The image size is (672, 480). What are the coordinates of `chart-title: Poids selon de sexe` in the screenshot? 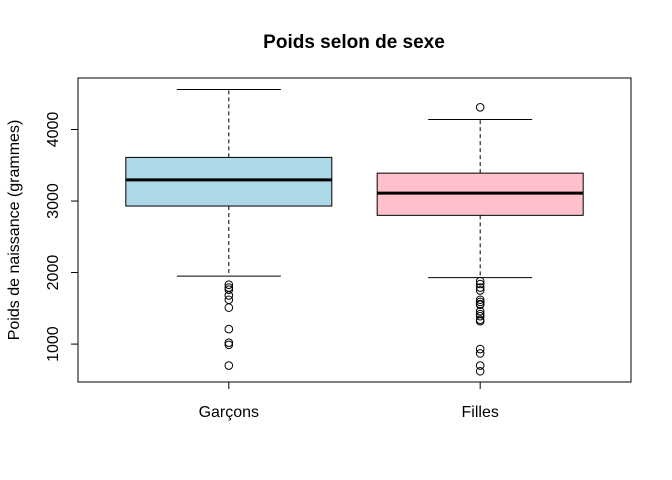 It's located at (354, 42).